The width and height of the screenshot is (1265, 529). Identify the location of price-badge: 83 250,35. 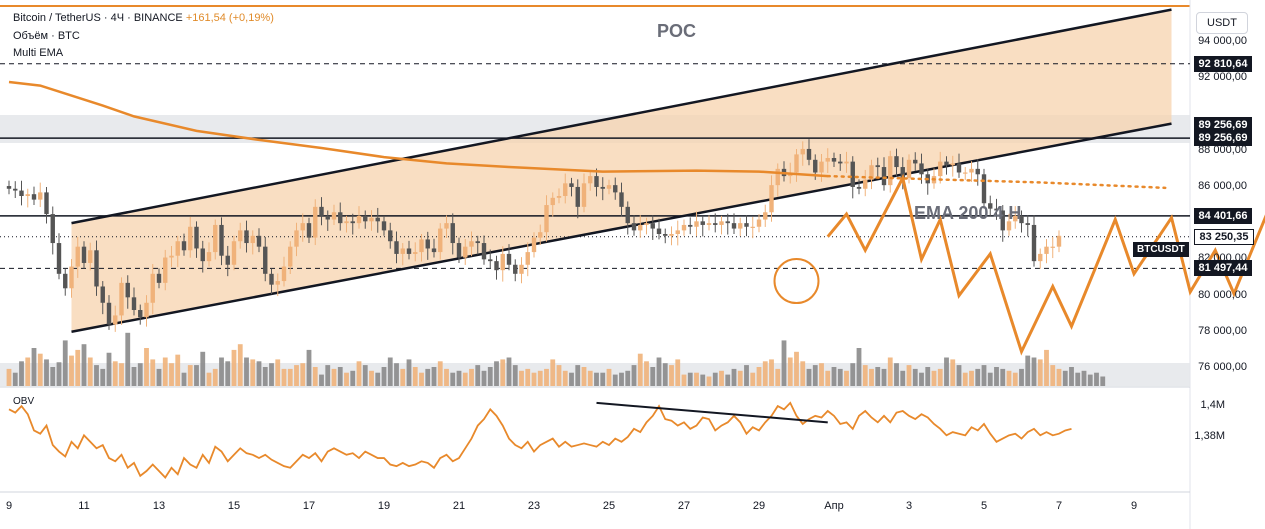
(1224, 236).